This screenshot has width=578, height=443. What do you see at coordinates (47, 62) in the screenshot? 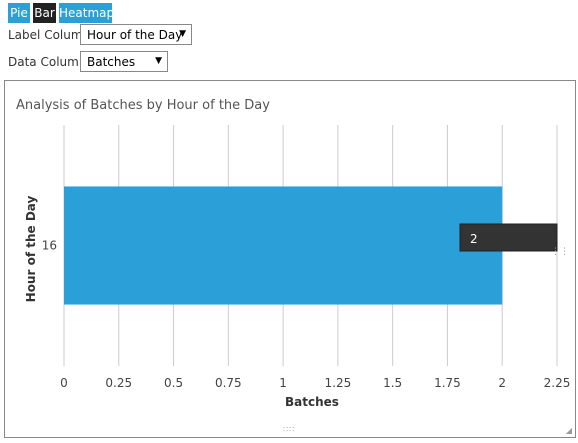
I see `data-column-label: Data Column` at bounding box center [47, 62].